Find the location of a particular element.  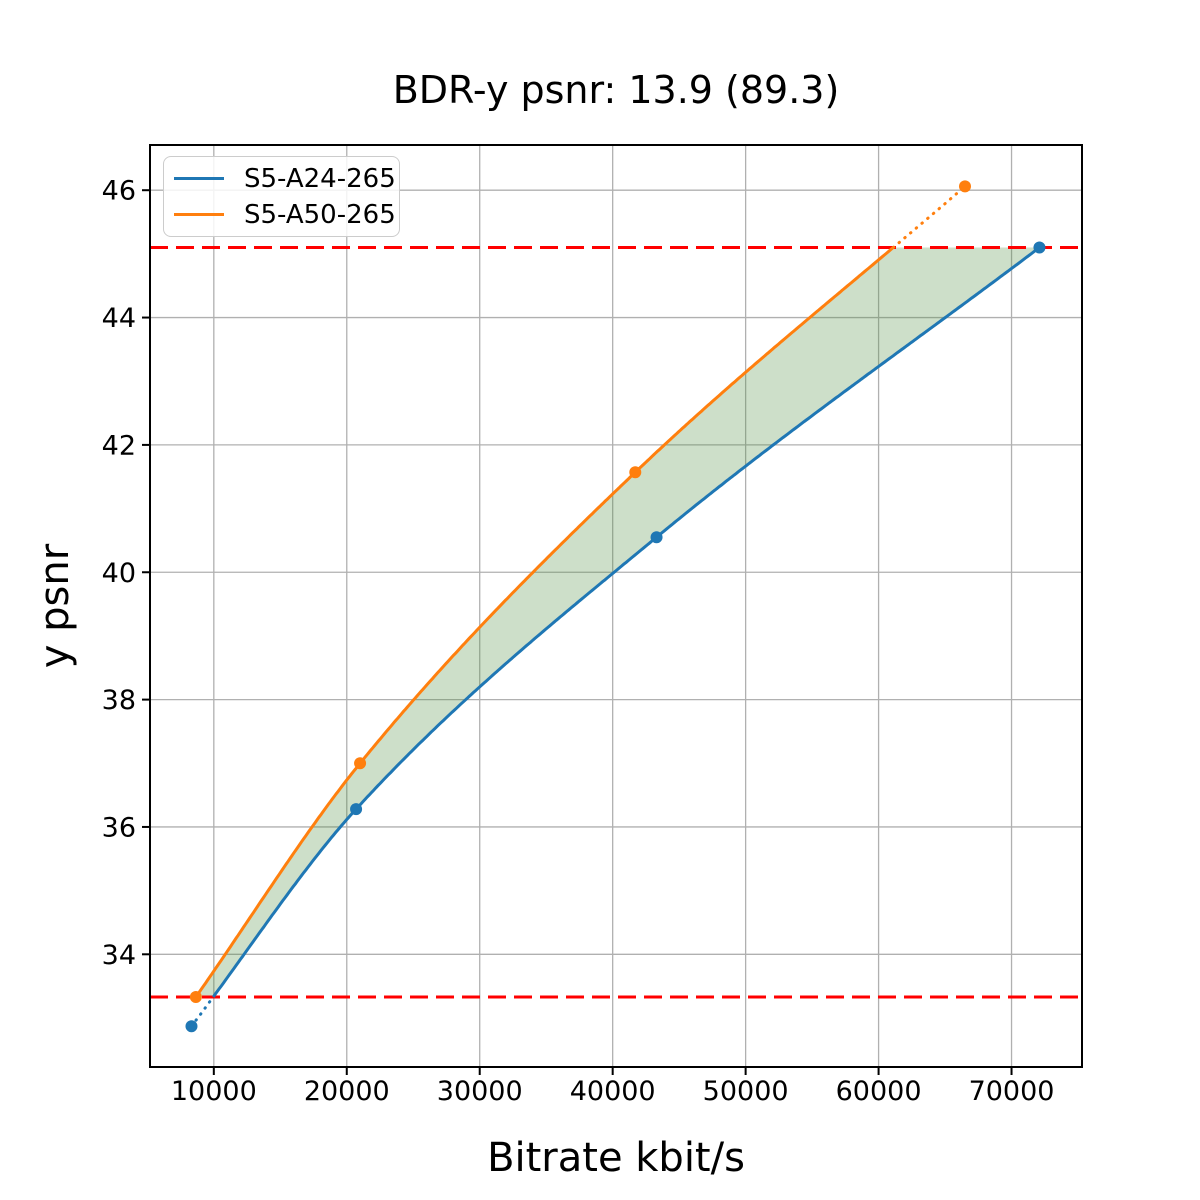

legend-label: S5-A24-265 is located at coordinates (320, 178).